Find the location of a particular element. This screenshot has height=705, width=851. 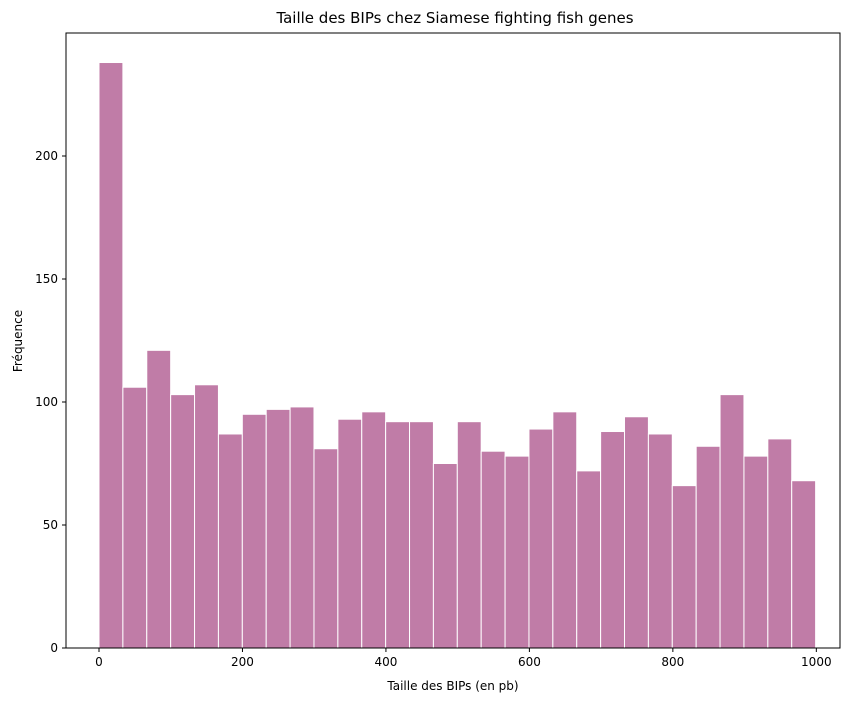

y-tick-label: 200 is located at coordinates (46, 156).